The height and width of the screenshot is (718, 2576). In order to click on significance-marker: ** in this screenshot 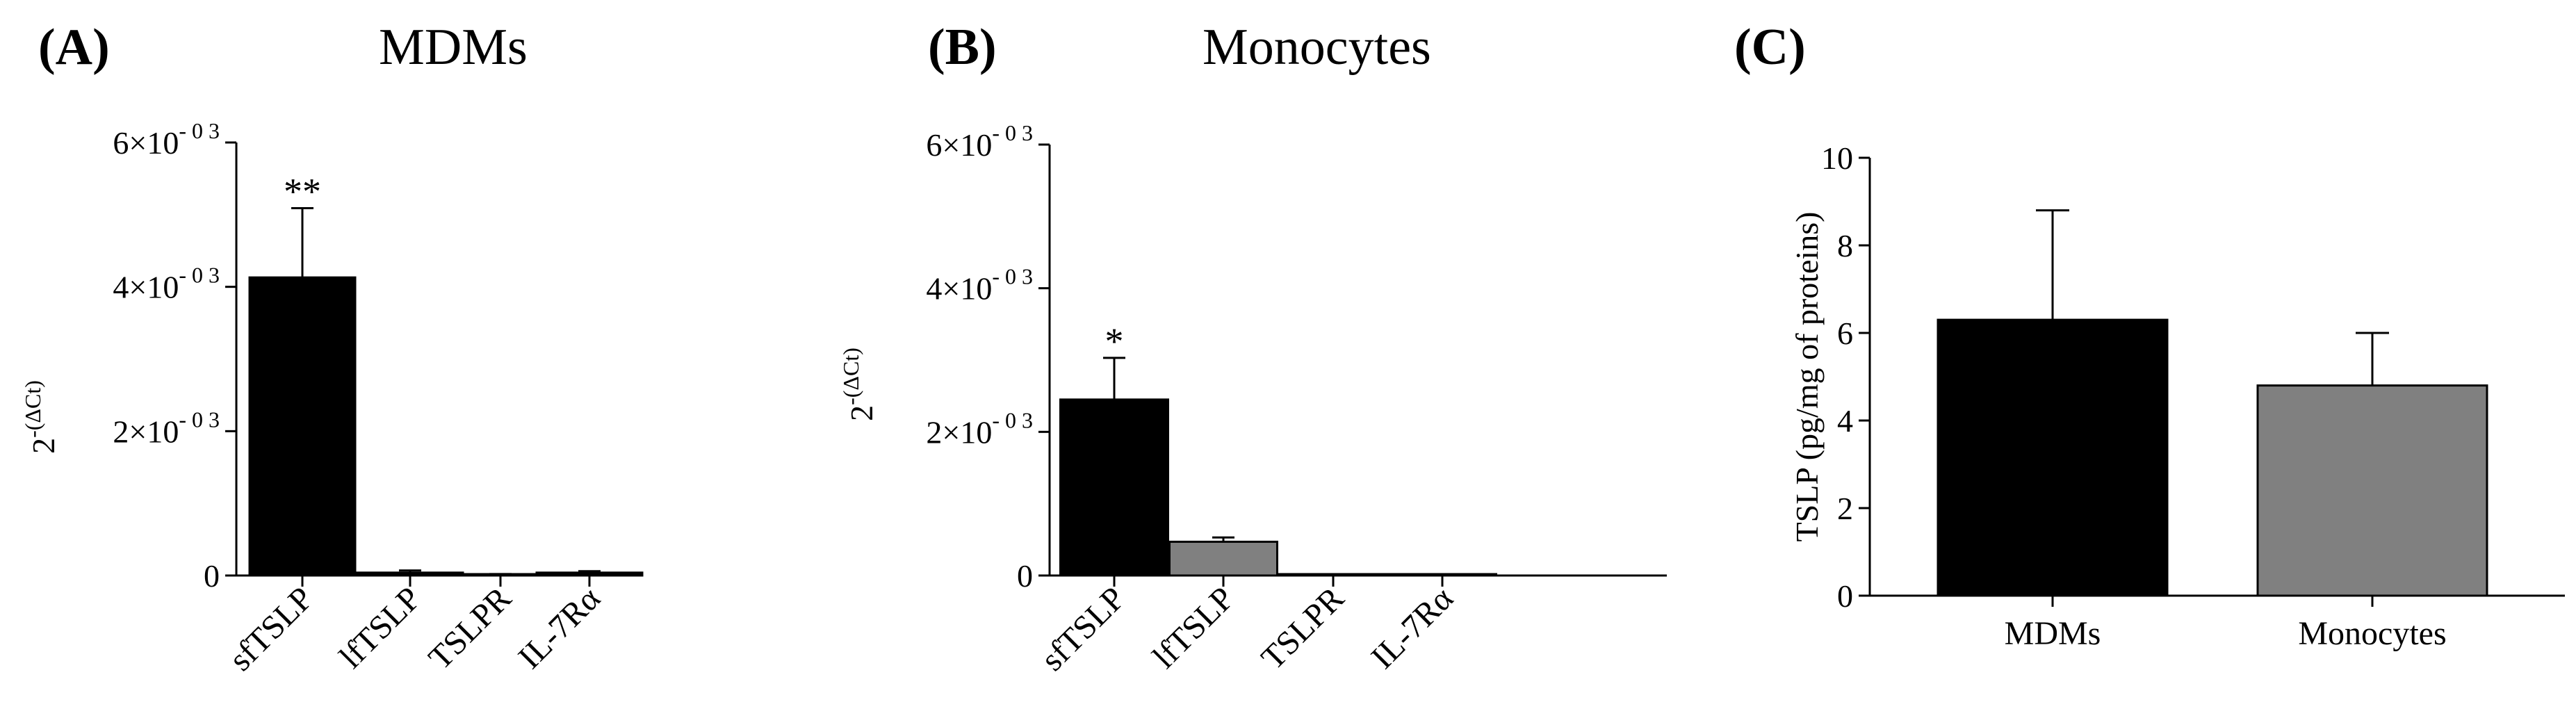, I will do `click(302, 191)`.